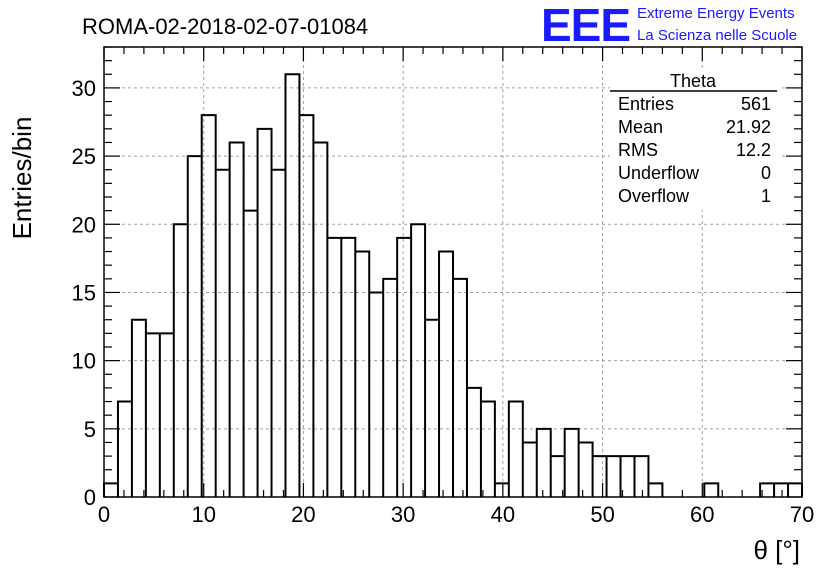 The height and width of the screenshot is (572, 836). What do you see at coordinates (802, 514) in the screenshot?
I see `x-tick-label: 70` at bounding box center [802, 514].